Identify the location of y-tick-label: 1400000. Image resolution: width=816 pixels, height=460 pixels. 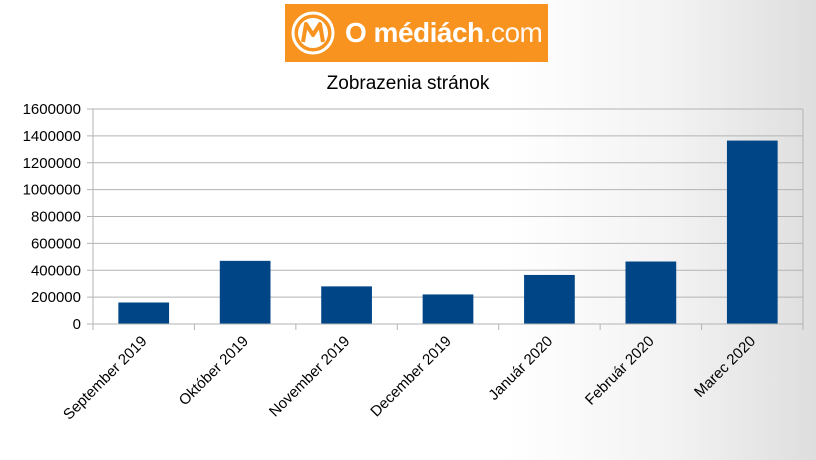
(52, 136).